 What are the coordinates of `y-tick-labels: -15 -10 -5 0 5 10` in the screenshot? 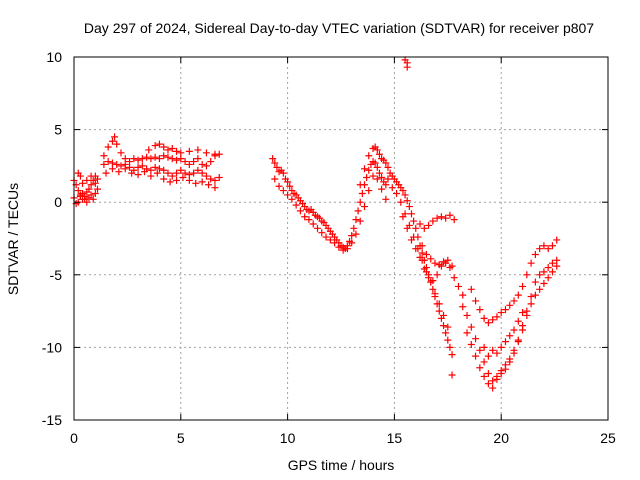 It's located at (52, 238).